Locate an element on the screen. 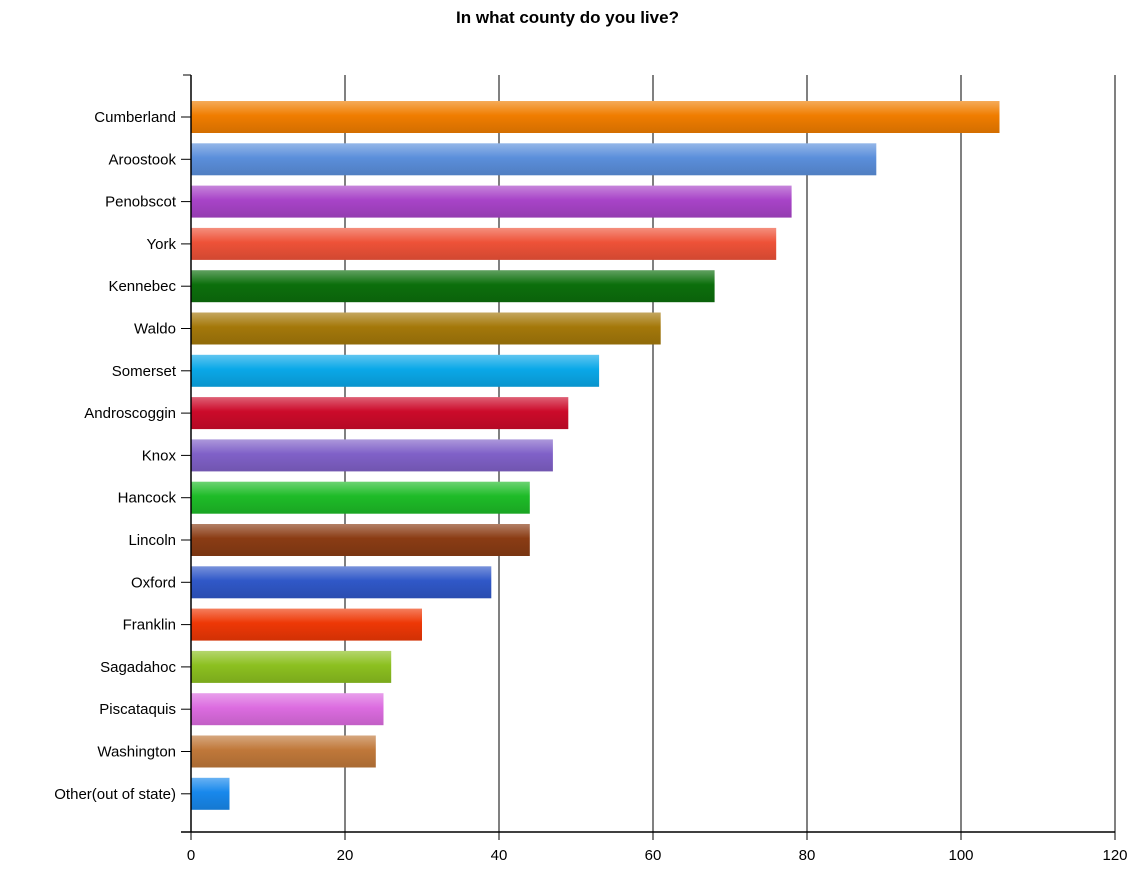 The height and width of the screenshot is (869, 1135). x-tick-label: 100 is located at coordinates (960, 855).